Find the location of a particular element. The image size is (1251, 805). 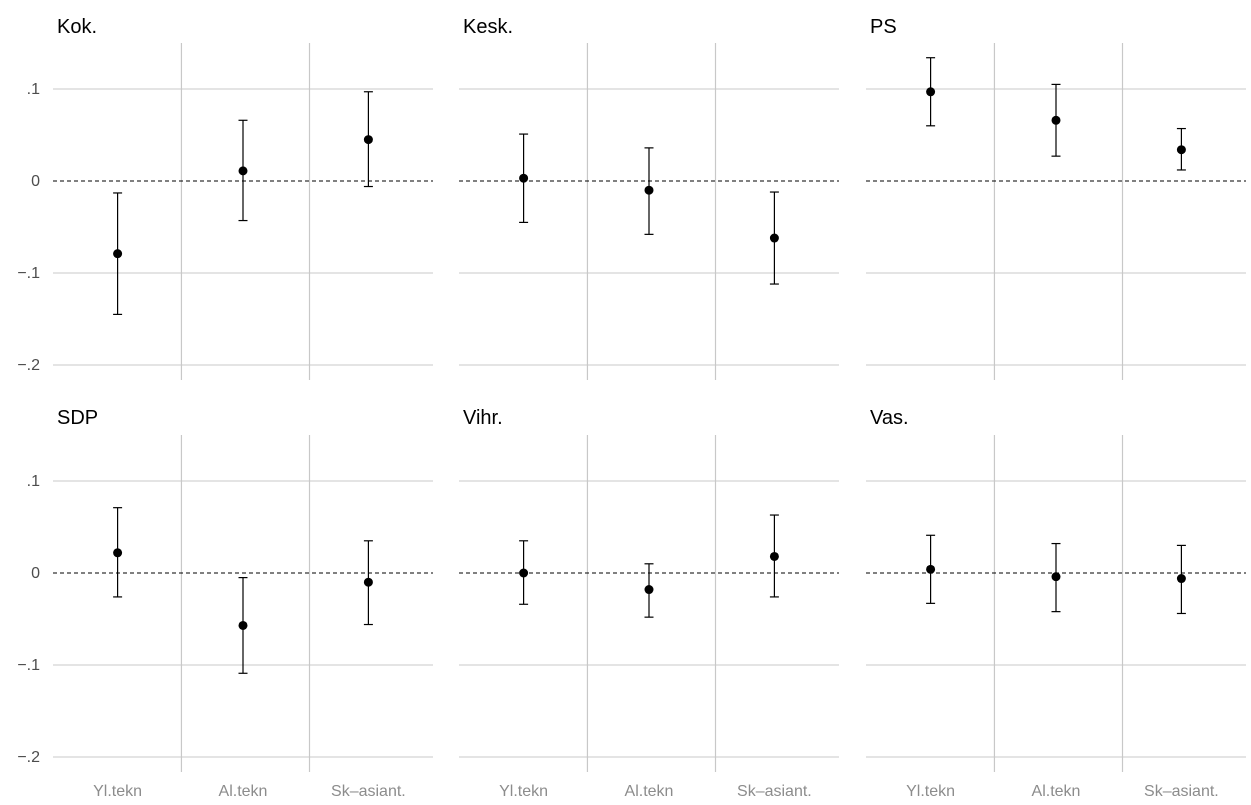

panel-title: SDP is located at coordinates (77, 418).